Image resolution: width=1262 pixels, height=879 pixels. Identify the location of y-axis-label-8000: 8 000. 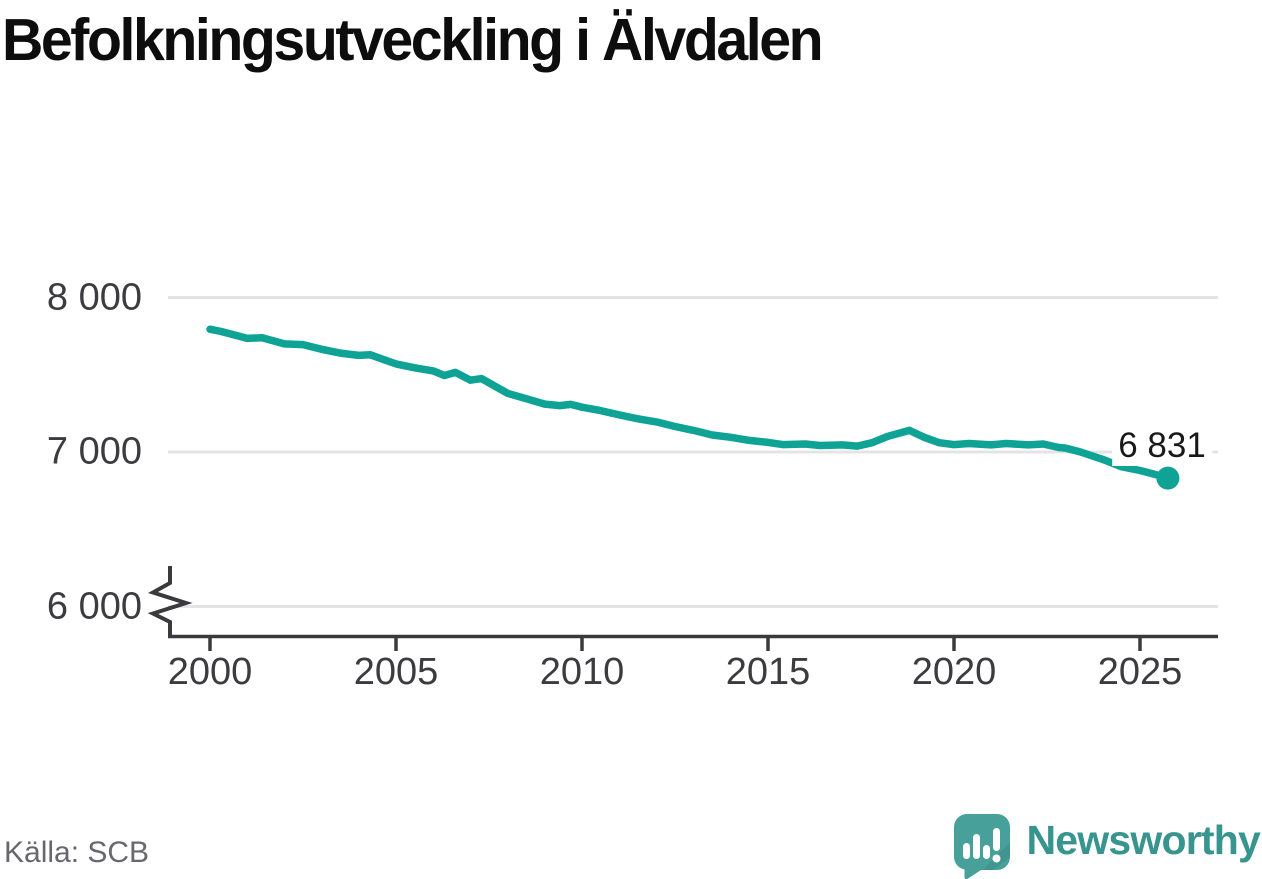
(94, 297).